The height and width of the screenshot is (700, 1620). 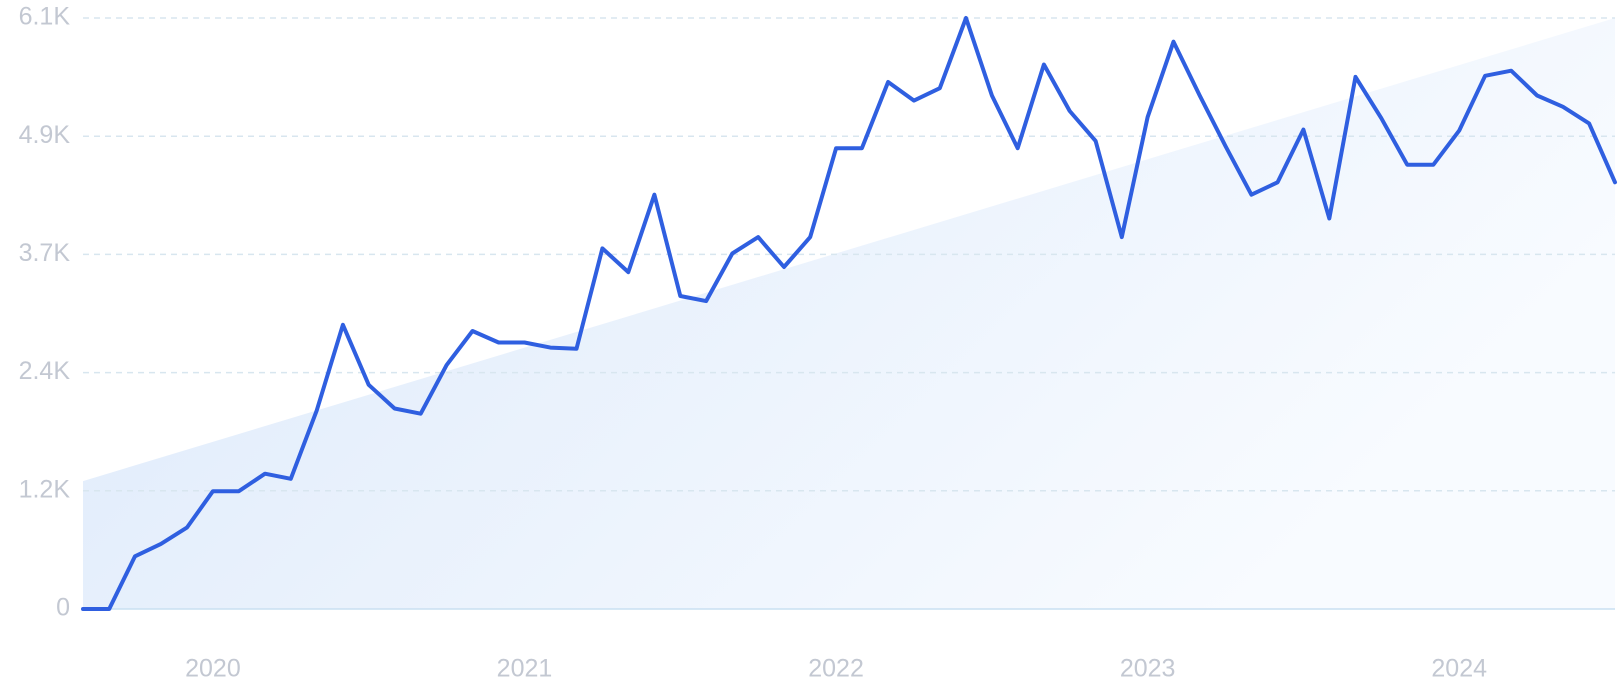 I want to click on y-tick-label: 3.7K, so click(x=45, y=253).